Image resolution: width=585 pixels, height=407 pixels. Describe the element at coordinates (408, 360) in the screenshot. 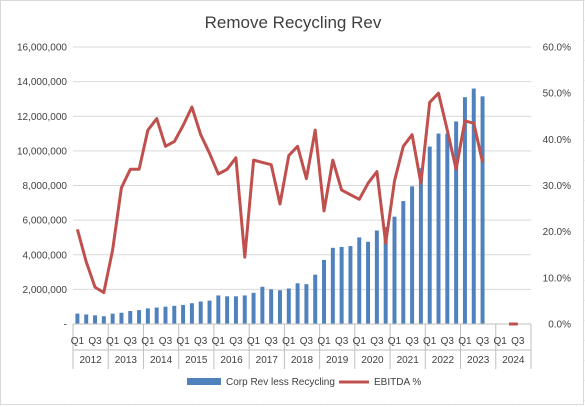

I see `year-label: 2021` at that location.